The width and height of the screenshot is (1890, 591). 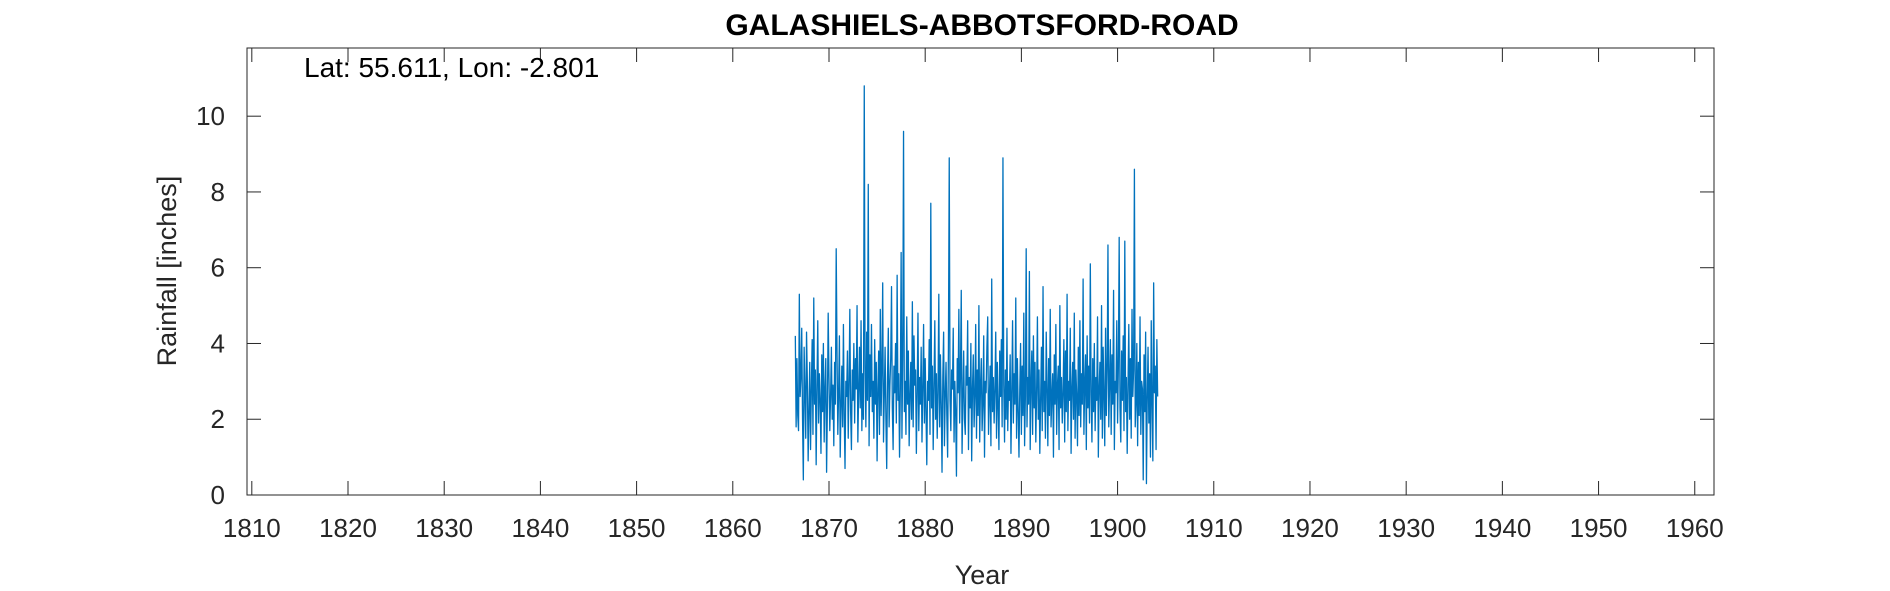 I want to click on series-line-rainfall, so click(x=976, y=285).